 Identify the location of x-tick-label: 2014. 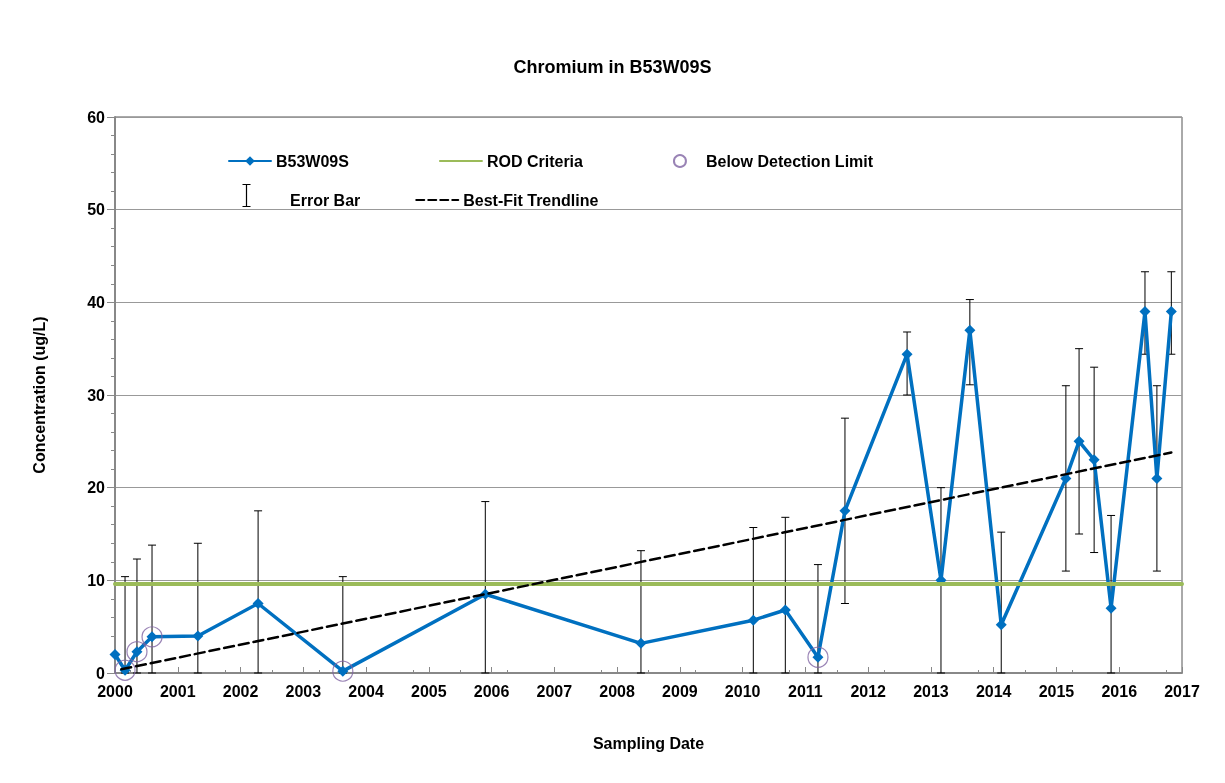
(993, 691).